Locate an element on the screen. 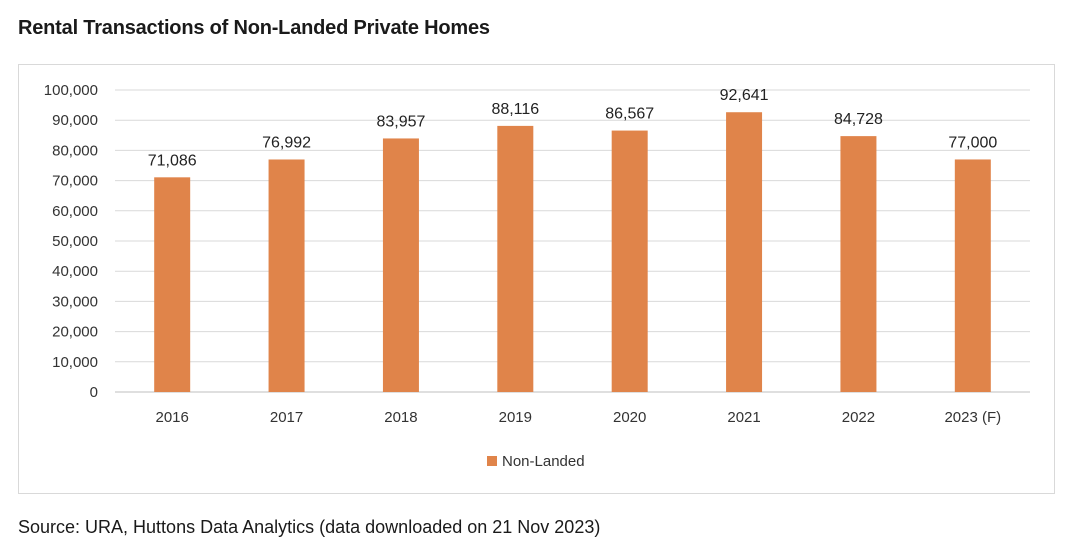  bar-2021 is located at coordinates (744, 252).